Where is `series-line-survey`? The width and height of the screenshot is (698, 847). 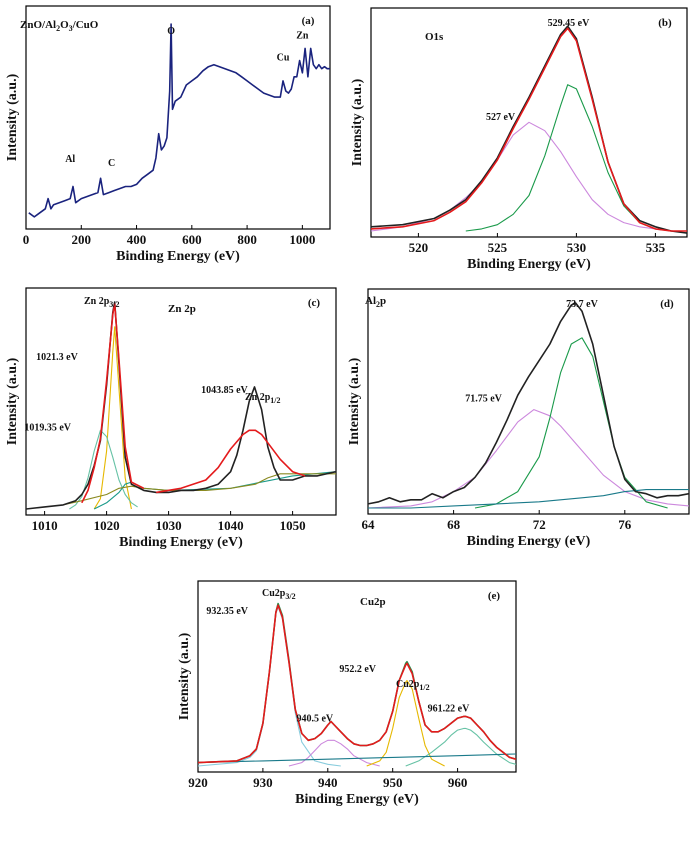
series-line-survey is located at coordinates (179, 120).